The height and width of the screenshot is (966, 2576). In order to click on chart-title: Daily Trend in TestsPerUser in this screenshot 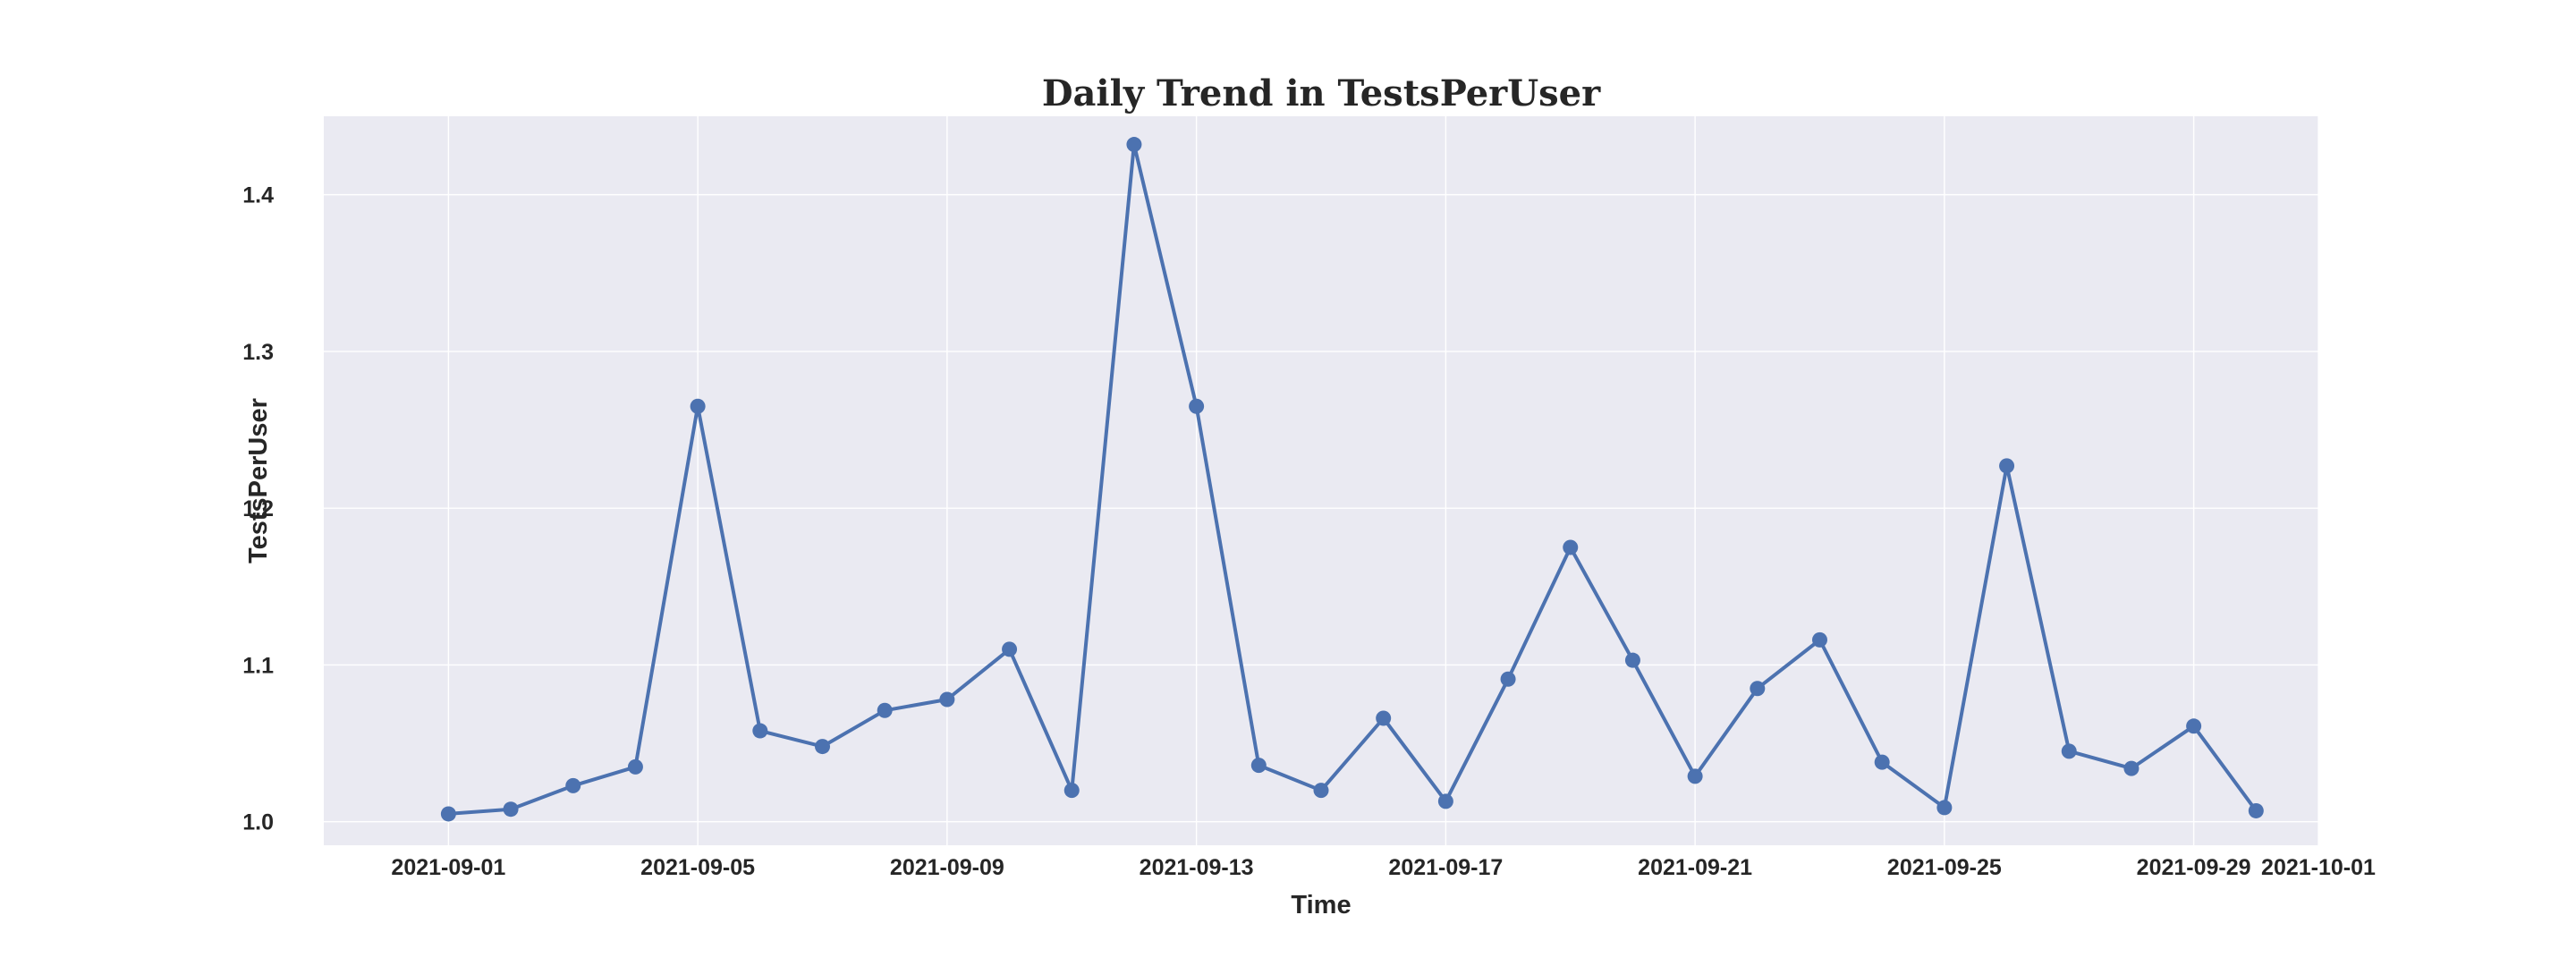, I will do `click(1321, 93)`.